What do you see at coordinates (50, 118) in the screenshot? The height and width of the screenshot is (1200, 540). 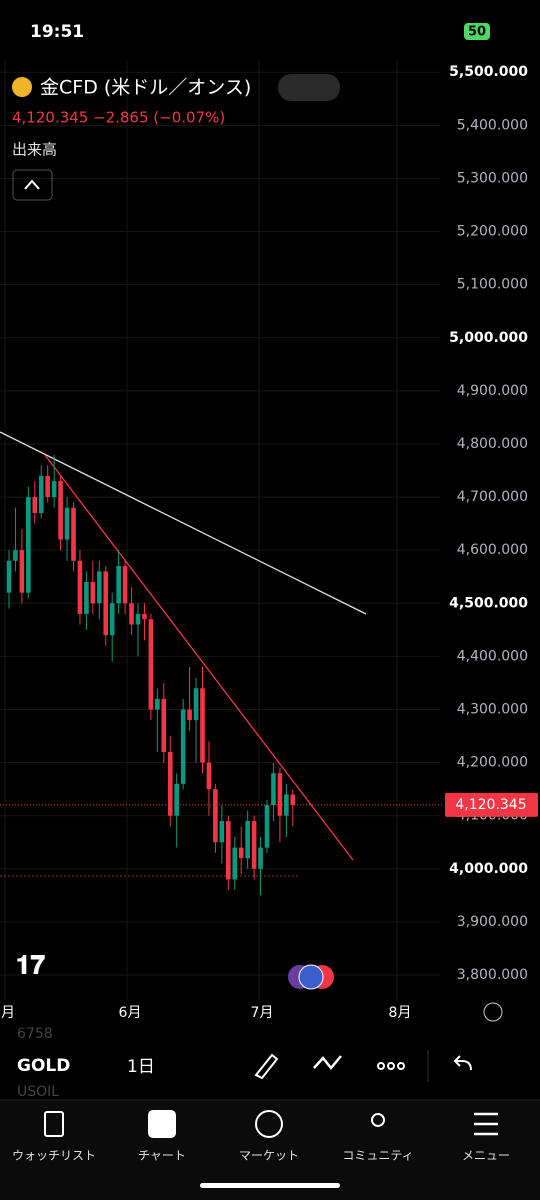 I see `last-price: 4,120.345` at bounding box center [50, 118].